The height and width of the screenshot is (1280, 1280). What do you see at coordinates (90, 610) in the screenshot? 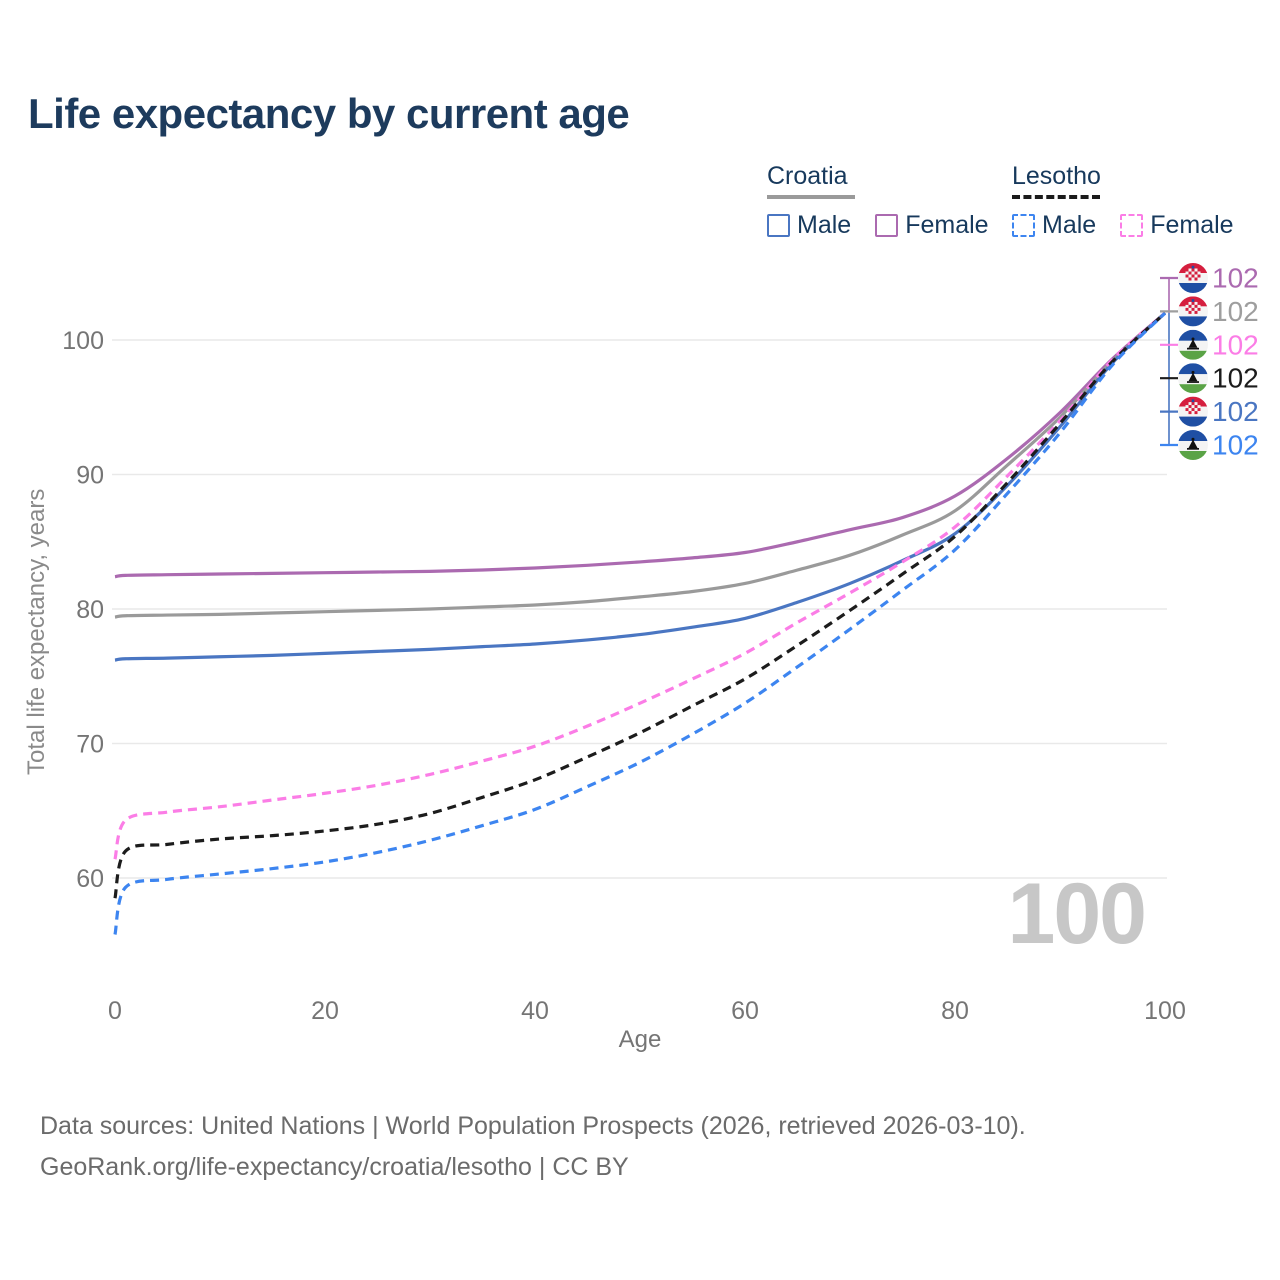
I see `y-tick-label: 80` at bounding box center [90, 610].